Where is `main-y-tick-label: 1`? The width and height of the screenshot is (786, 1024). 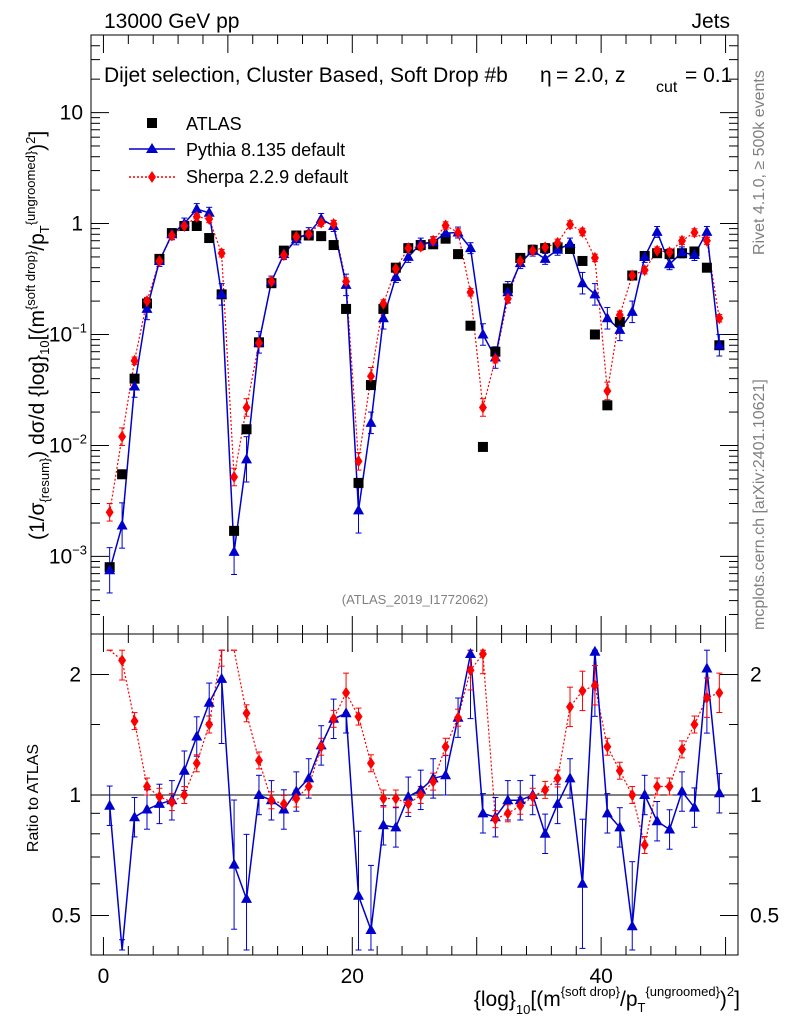
main-y-tick-label: 1 is located at coordinates (77, 224).